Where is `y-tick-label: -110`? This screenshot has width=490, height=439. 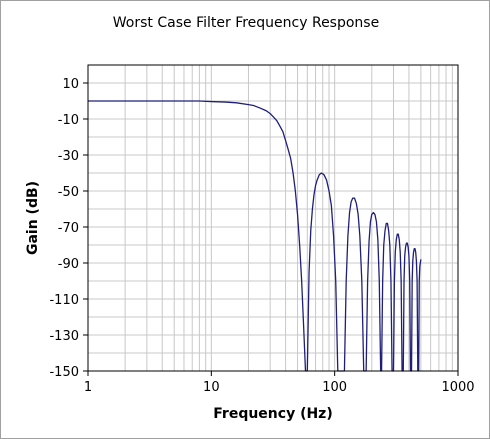
y-tick-label: -110 is located at coordinates (64, 300).